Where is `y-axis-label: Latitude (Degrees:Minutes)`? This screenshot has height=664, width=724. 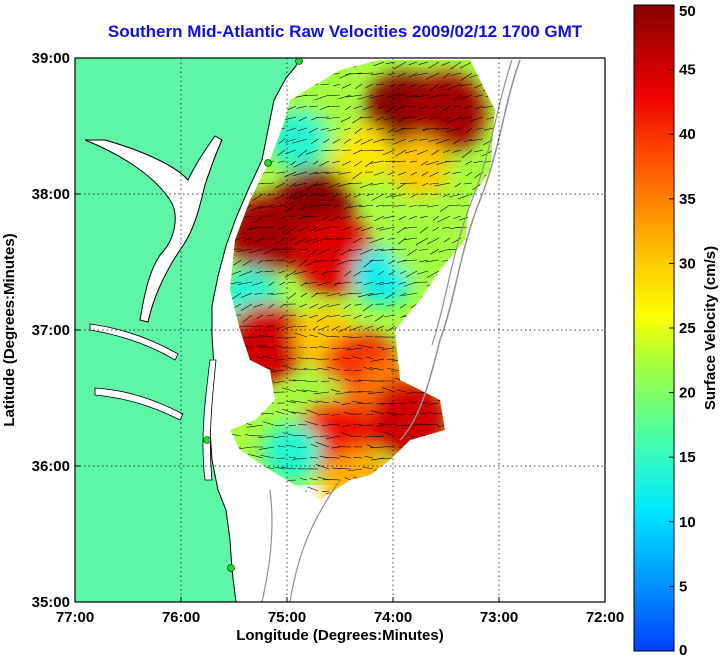 y-axis-label: Latitude (Degrees:Minutes) is located at coordinates (9, 329).